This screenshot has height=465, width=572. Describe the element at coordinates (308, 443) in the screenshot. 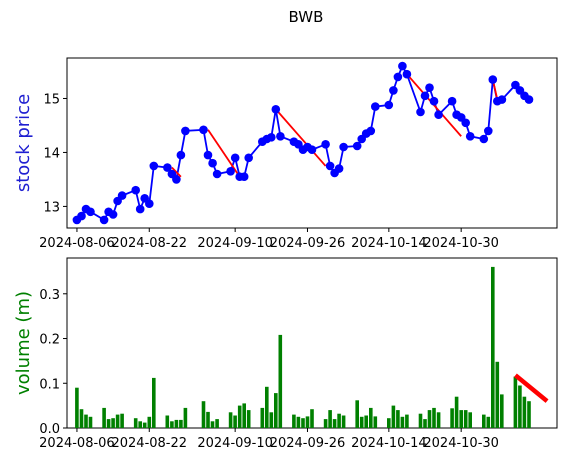

I see `volume-xtick-label: 2024-09-26` at that location.